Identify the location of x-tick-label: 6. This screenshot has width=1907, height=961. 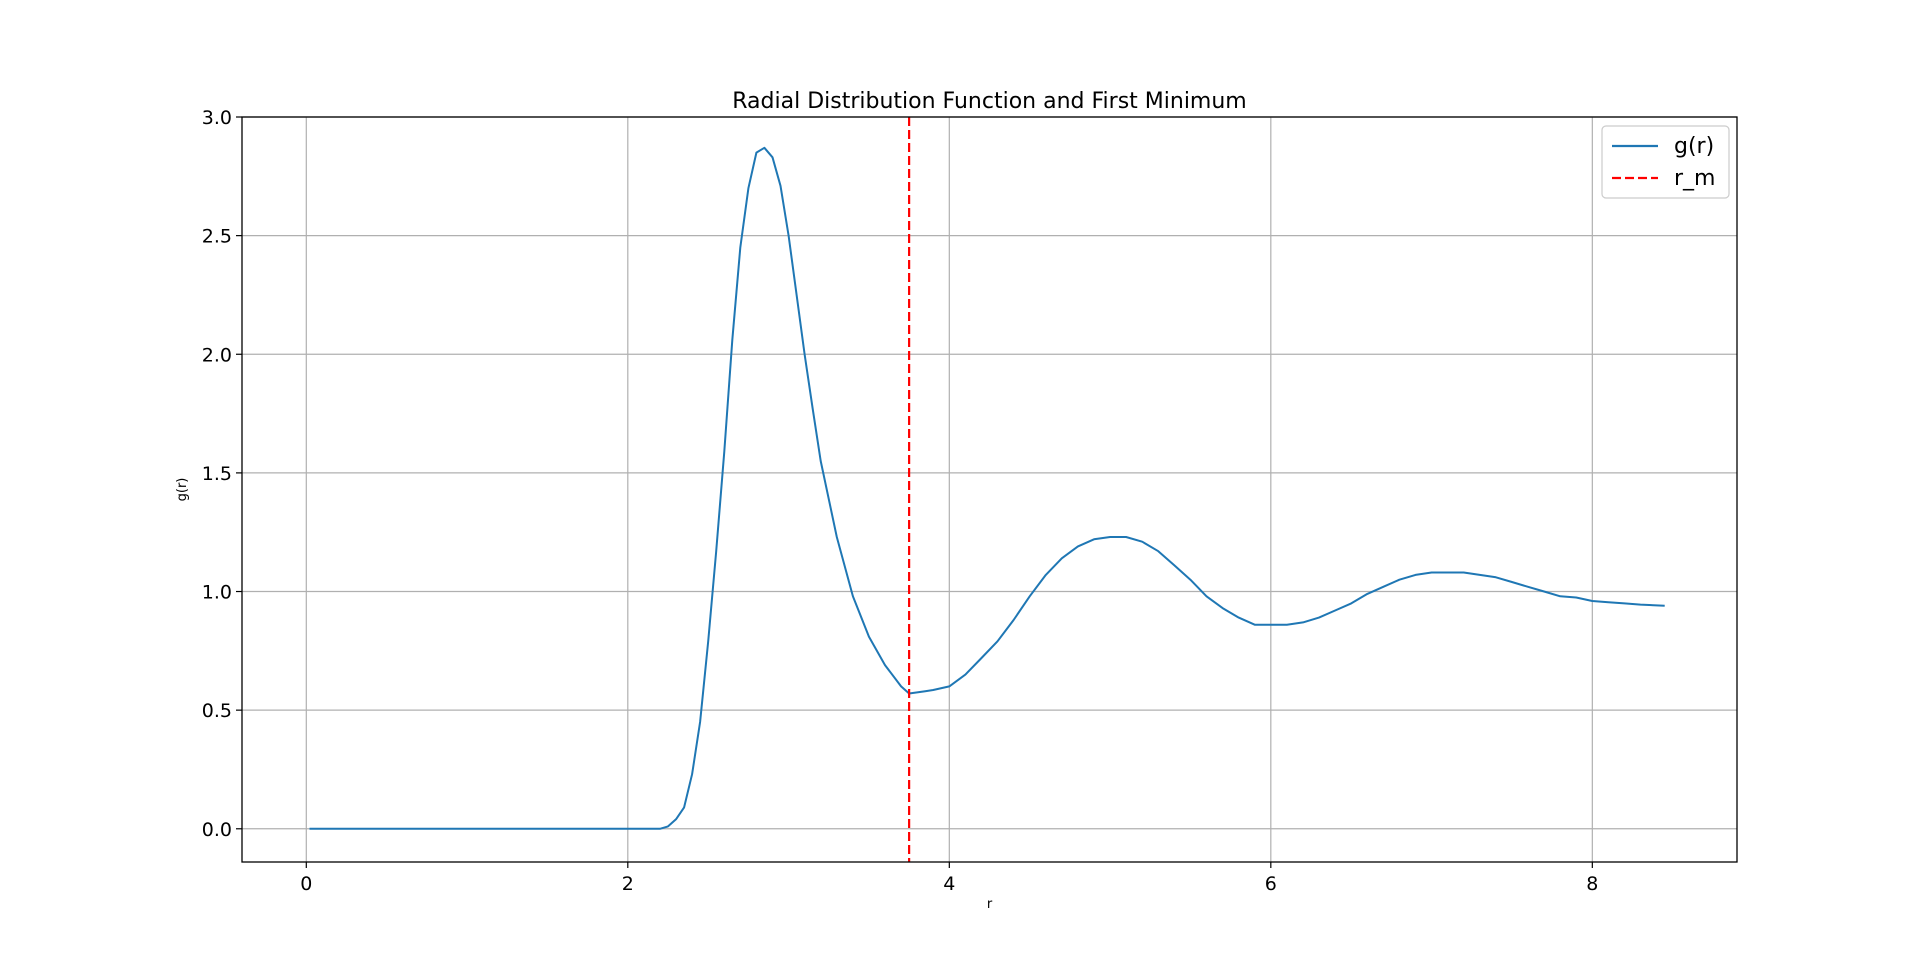
(1271, 884).